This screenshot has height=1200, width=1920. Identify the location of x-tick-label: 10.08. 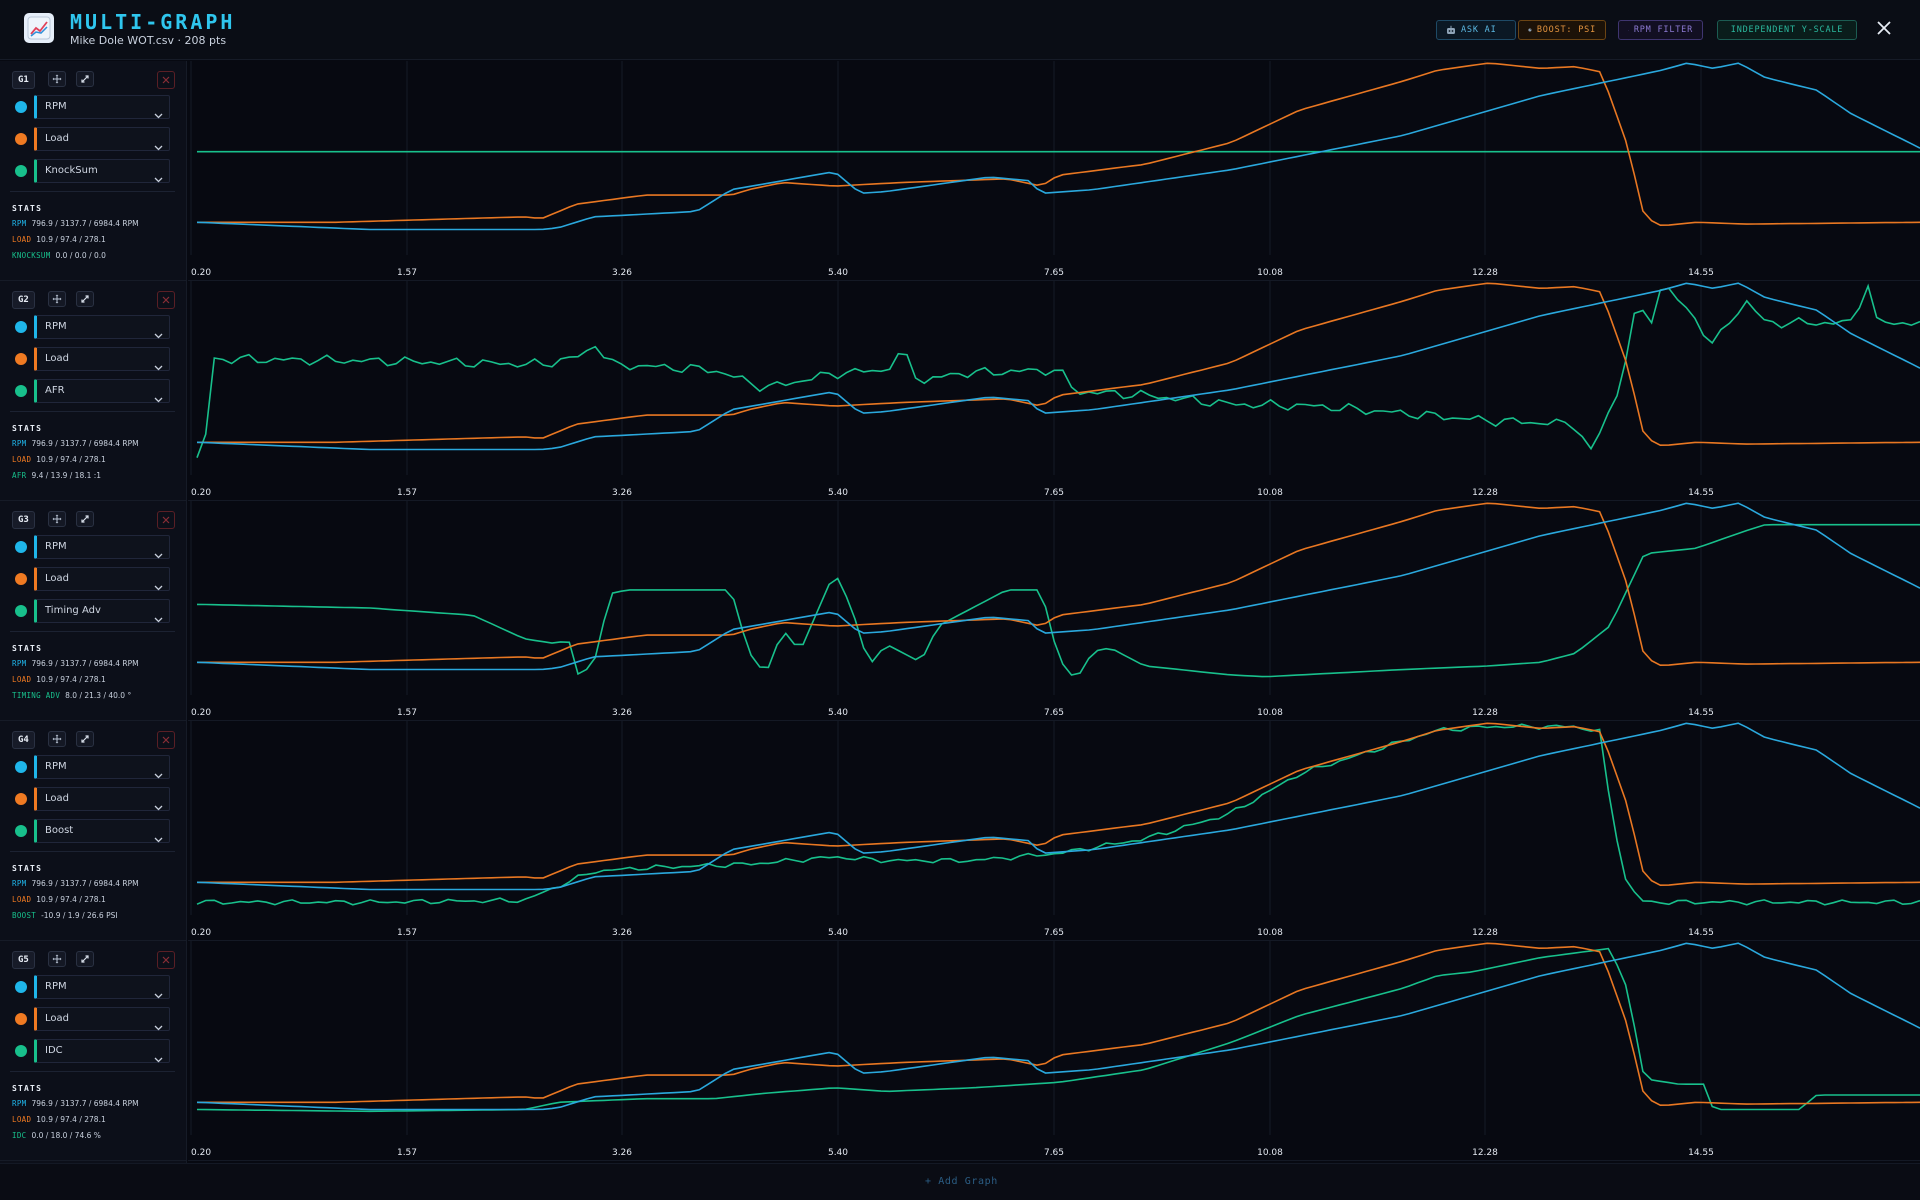
(1270, 1153).